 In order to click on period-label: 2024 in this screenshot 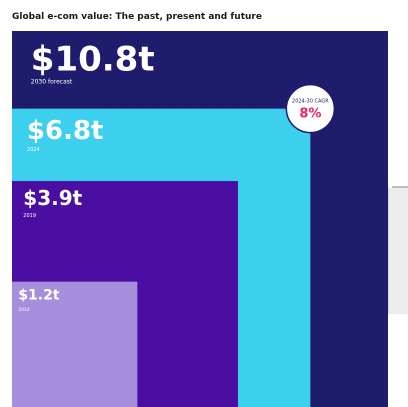, I will do `click(33, 150)`.